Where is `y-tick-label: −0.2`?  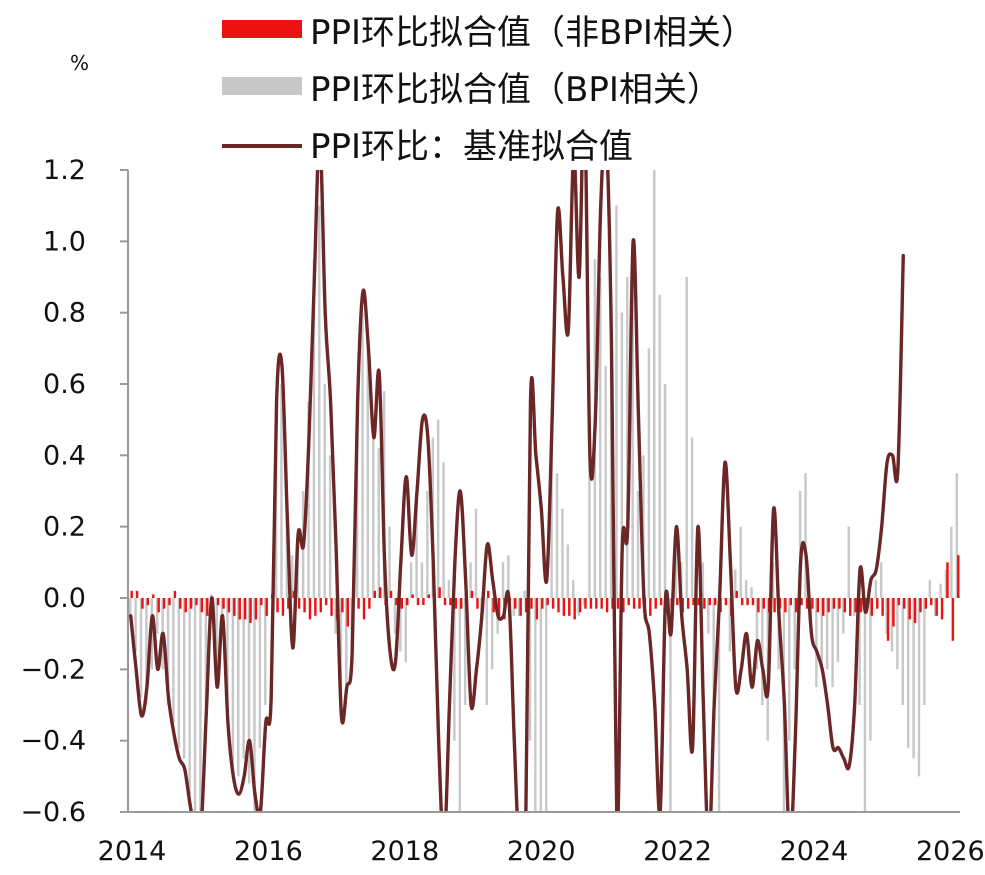 y-tick-label: −0.2 is located at coordinates (53, 669).